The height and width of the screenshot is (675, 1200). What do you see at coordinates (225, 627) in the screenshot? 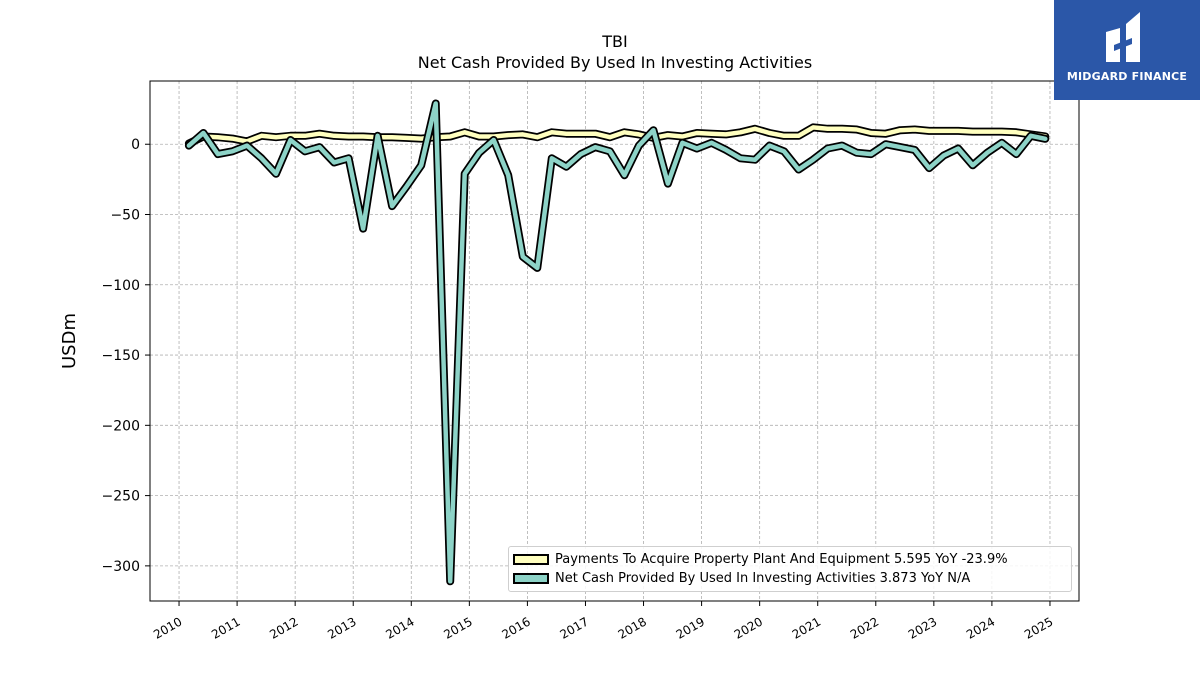
I see `x-tick-label: 2011` at bounding box center [225, 627].